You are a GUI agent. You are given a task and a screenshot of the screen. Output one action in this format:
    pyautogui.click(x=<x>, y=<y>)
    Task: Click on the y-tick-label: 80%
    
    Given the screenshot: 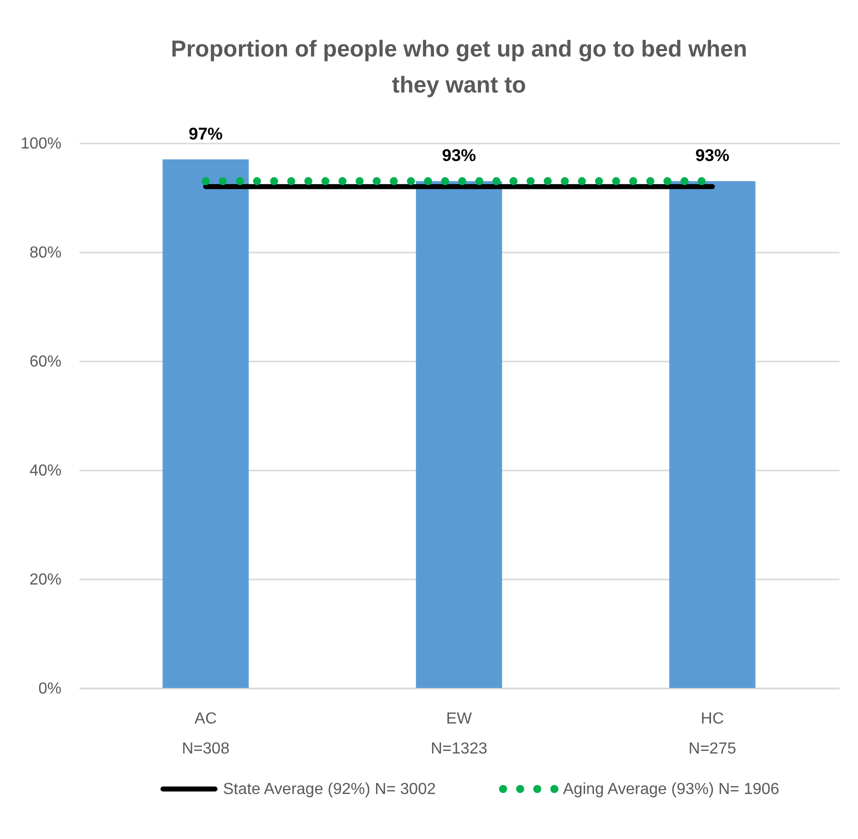 What is the action you would take?
    pyautogui.click(x=45, y=253)
    